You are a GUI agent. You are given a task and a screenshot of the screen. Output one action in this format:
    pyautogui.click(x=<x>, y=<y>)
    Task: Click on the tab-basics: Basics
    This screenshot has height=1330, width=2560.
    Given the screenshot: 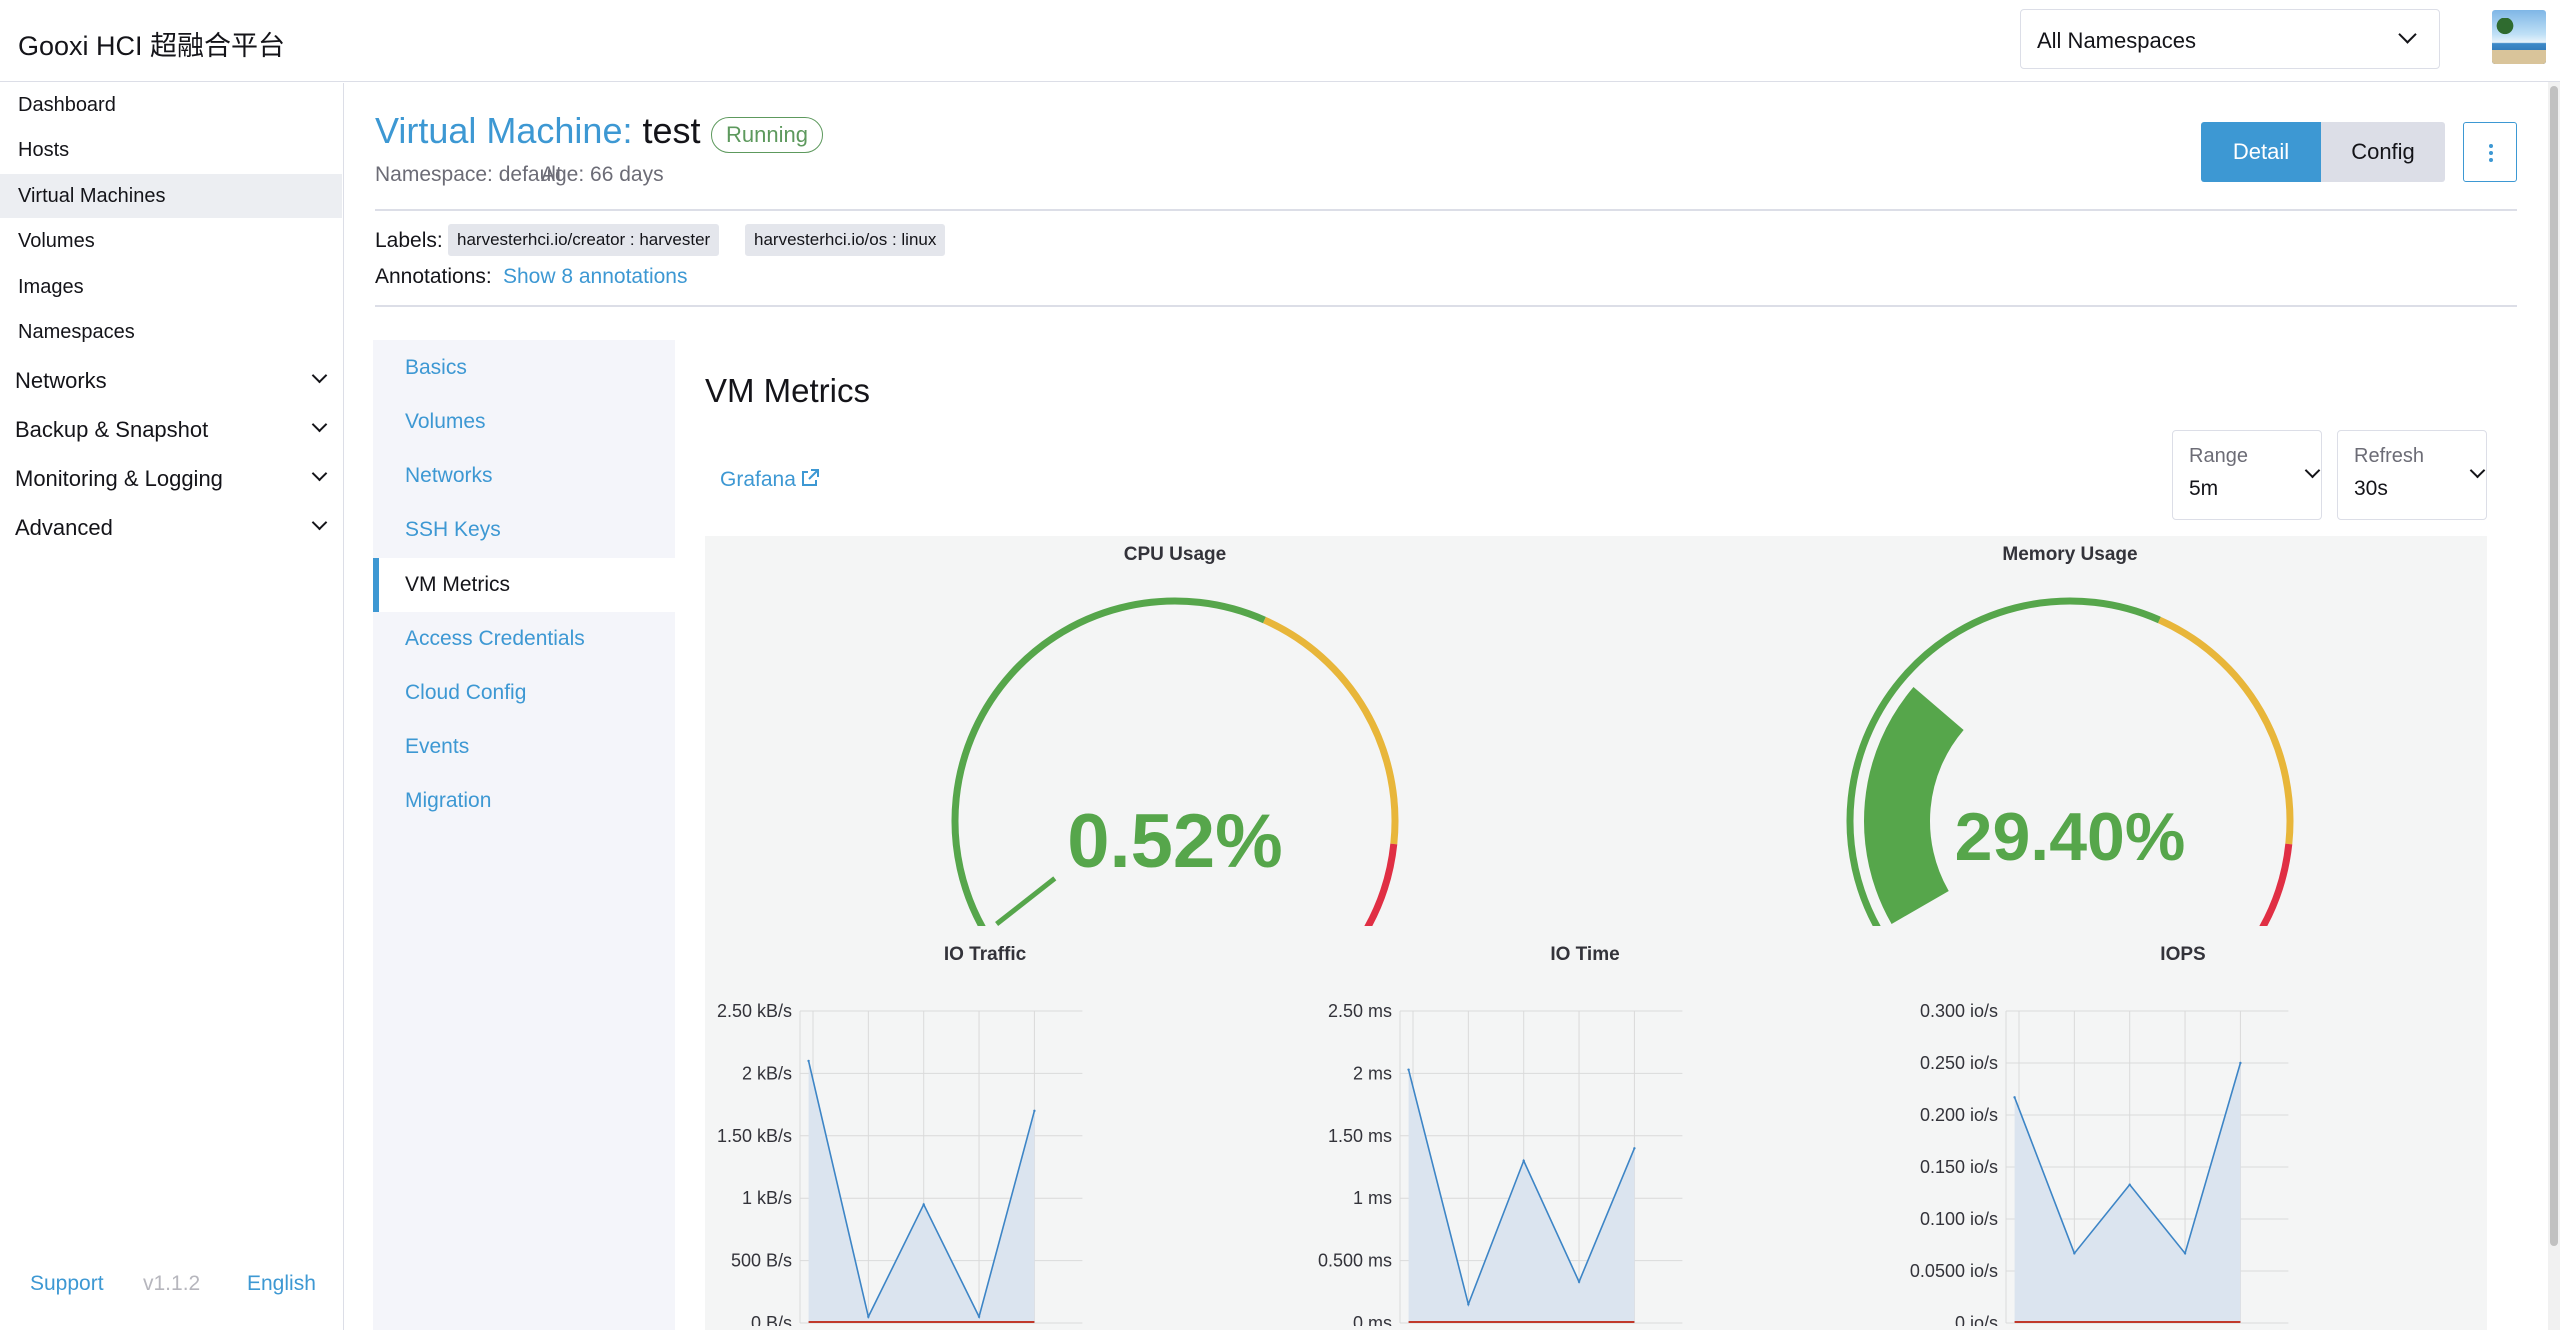 What is the action you would take?
    pyautogui.click(x=436, y=367)
    